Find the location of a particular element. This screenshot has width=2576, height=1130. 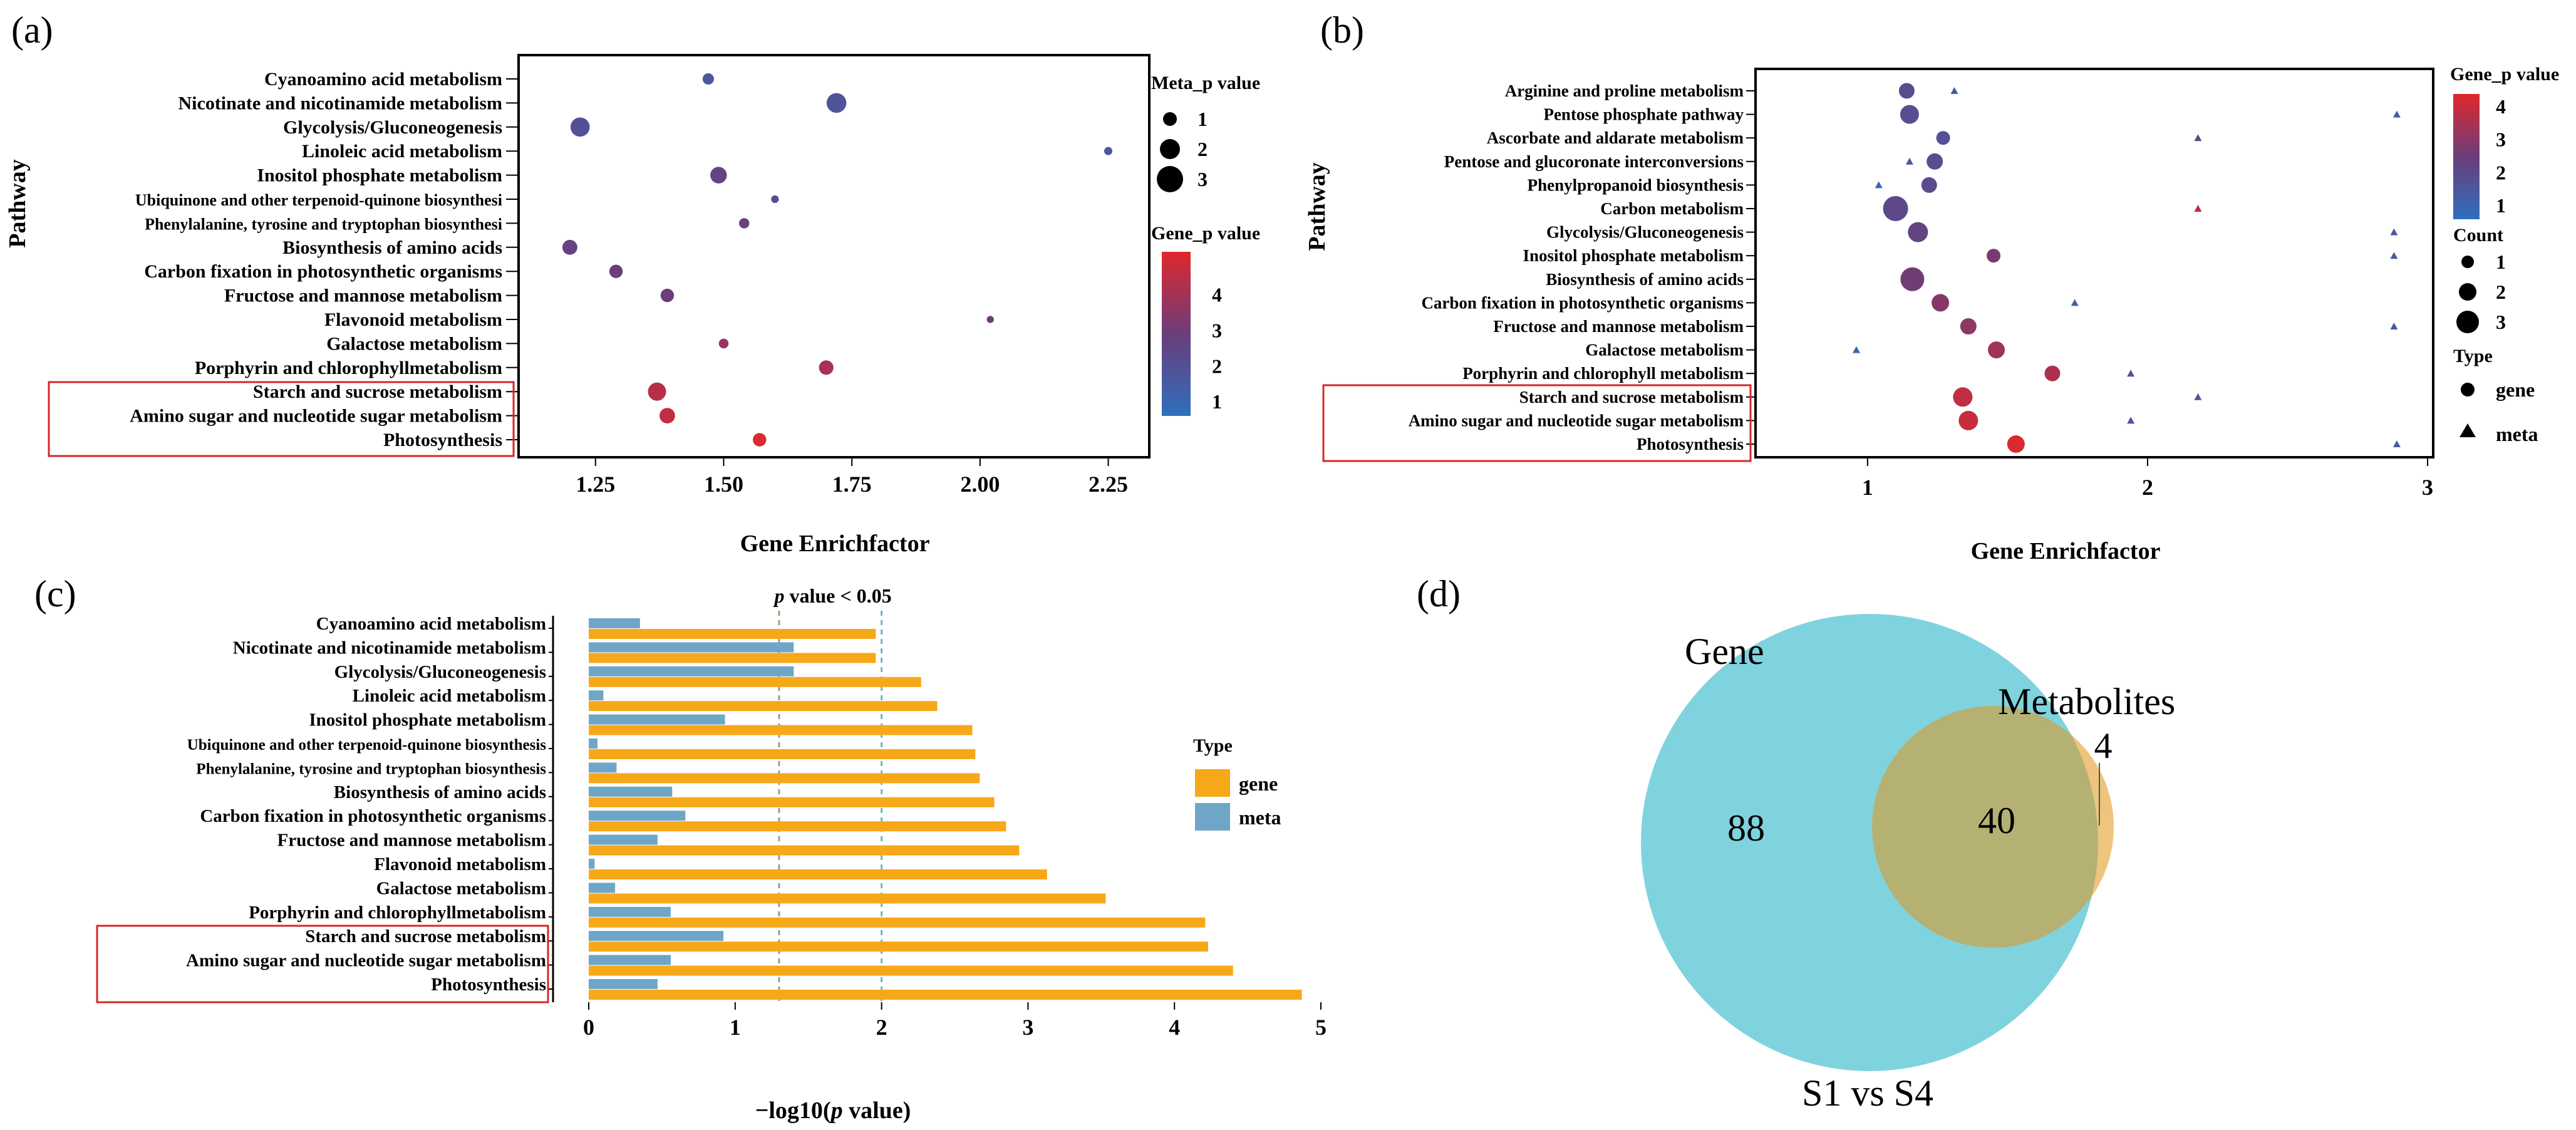

panel-b-count-legend-label: 1 is located at coordinates (2501, 262).